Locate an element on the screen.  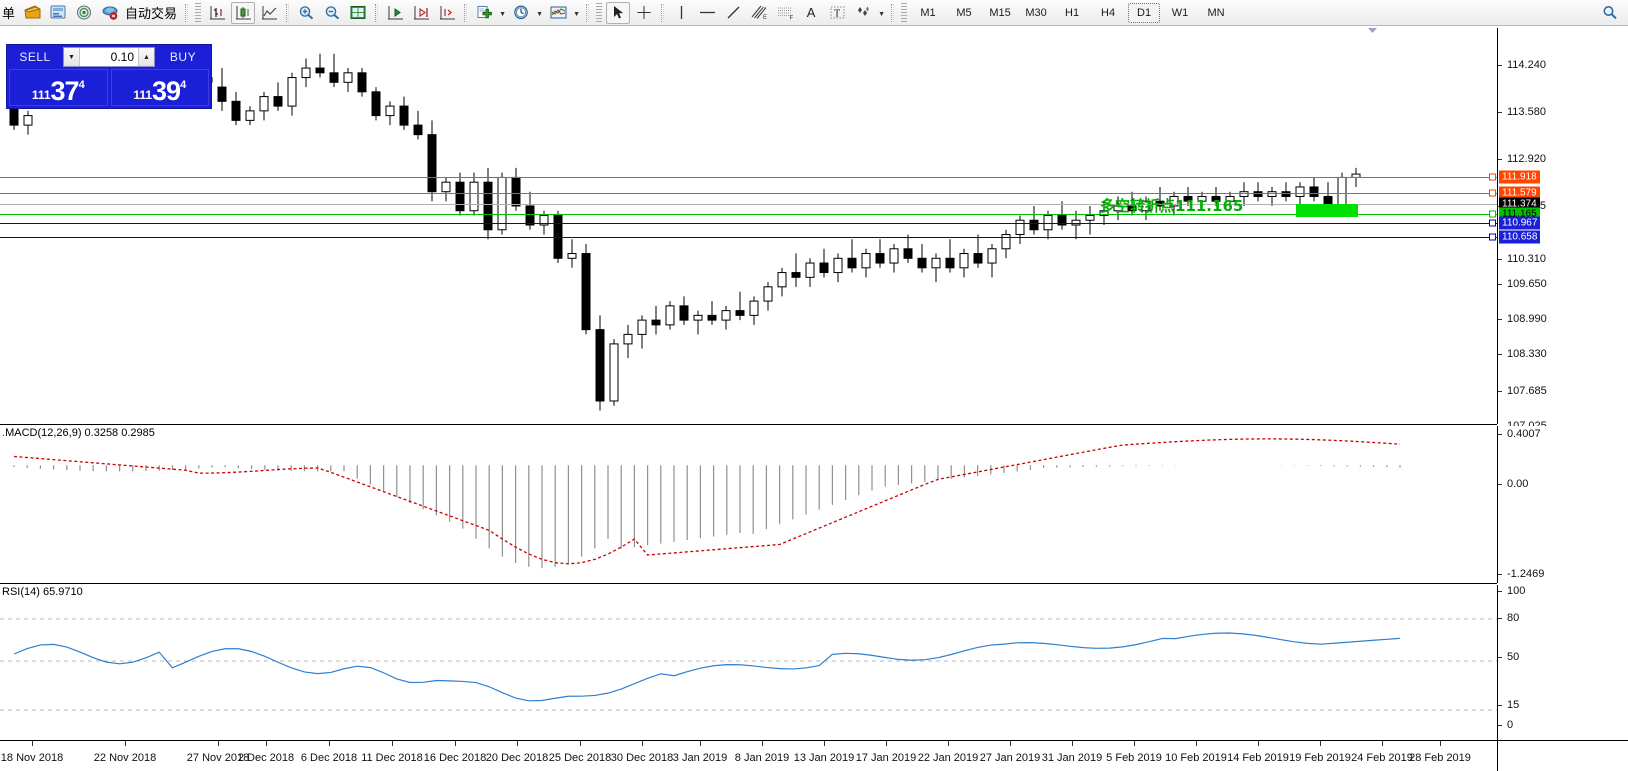
tile-windows-icon is located at coordinates (358, 13).